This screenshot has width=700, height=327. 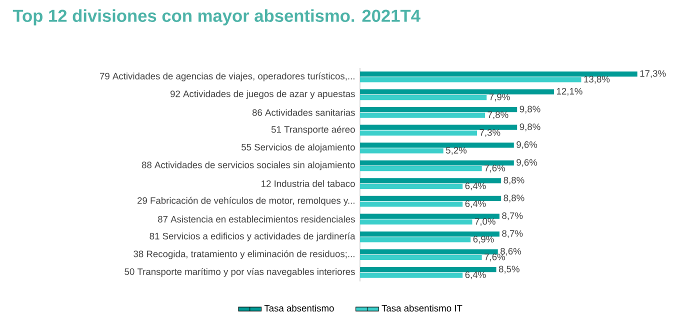 What do you see at coordinates (262, 95) in the screenshot?
I see `y-tick-label: 92 Actividades de juegos de azar y apuestas` at bounding box center [262, 95].